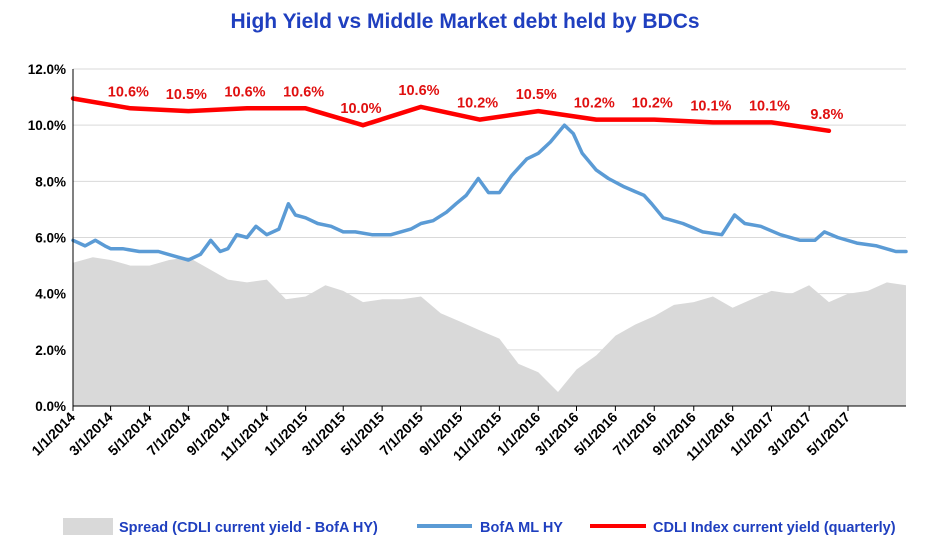  Describe the element at coordinates (50, 181) in the screenshot. I see `y-tick-label-4: 8.0%` at that location.